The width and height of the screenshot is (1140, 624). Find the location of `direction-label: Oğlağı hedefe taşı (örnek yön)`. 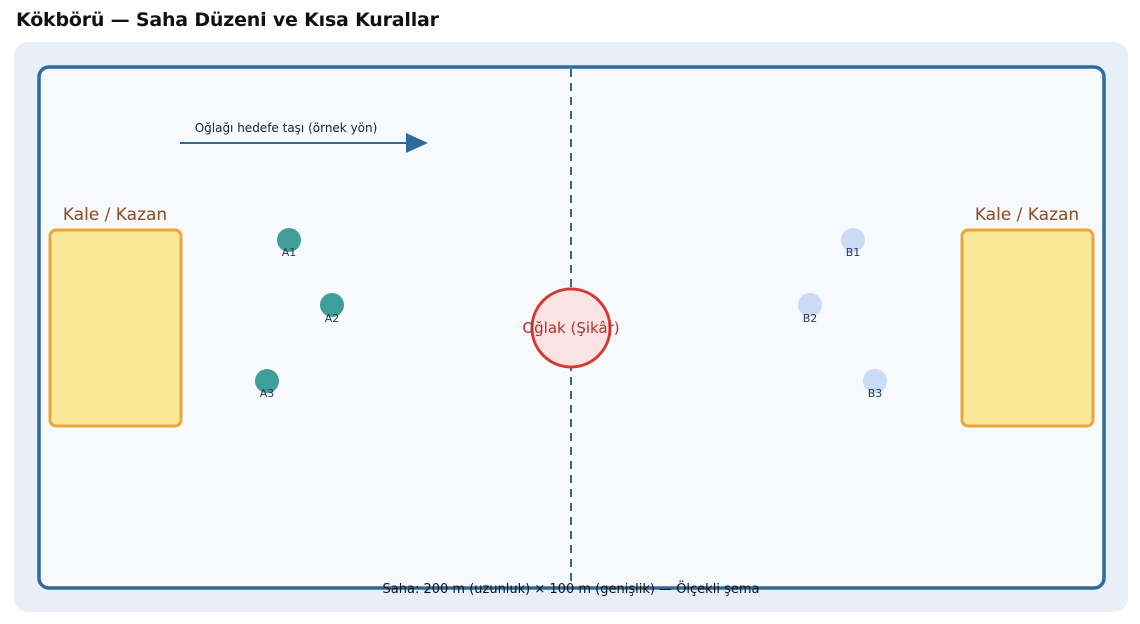

direction-label: Oğlağı hedefe taşı (örnek yön) is located at coordinates (286, 128).